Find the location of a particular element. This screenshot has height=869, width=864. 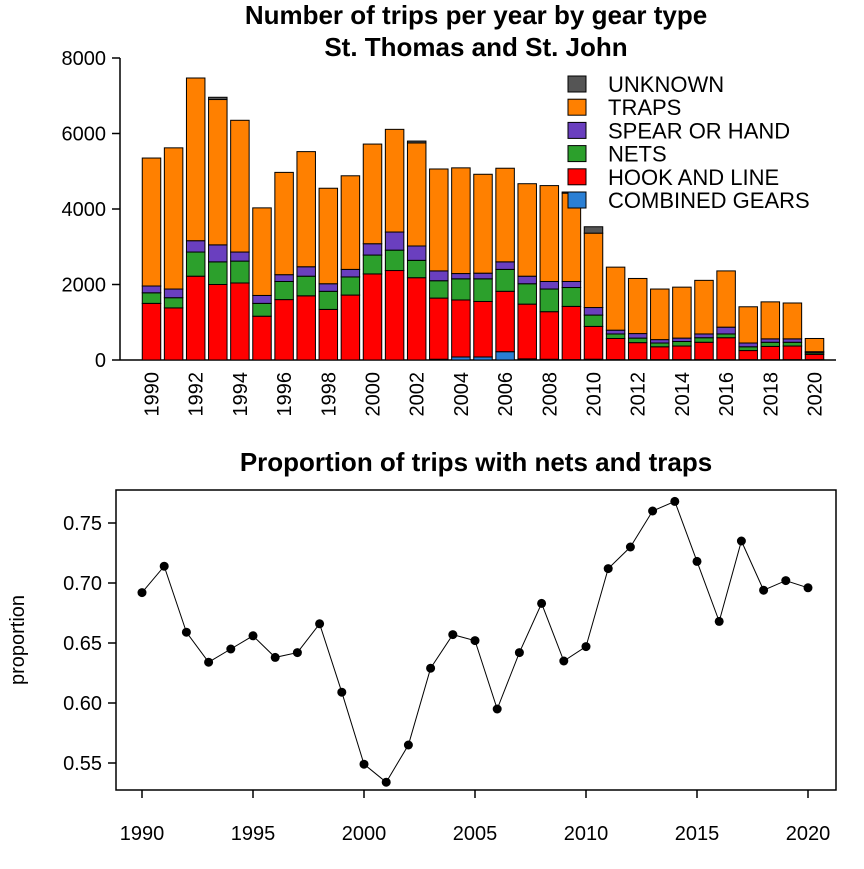

bar-chart-x-tick-label: 1996 is located at coordinates (285, 394).